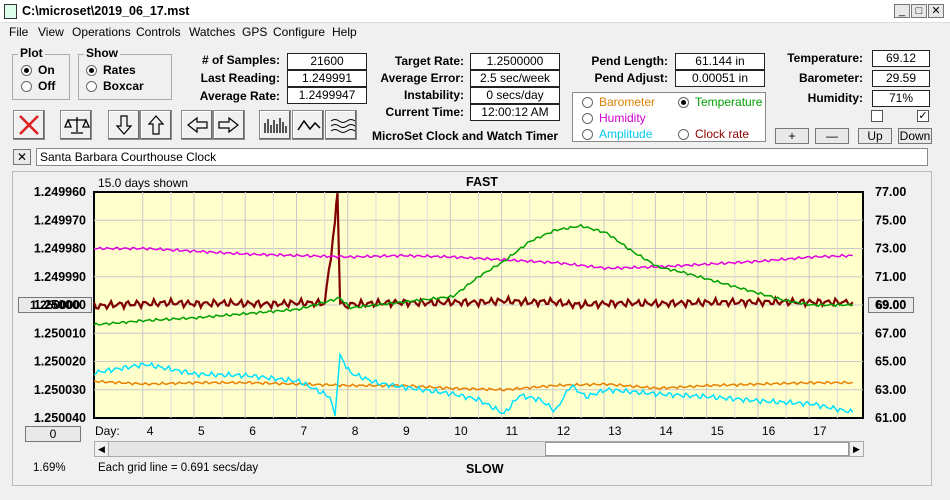  I want to click on menu-gps: GPS, so click(255, 32).